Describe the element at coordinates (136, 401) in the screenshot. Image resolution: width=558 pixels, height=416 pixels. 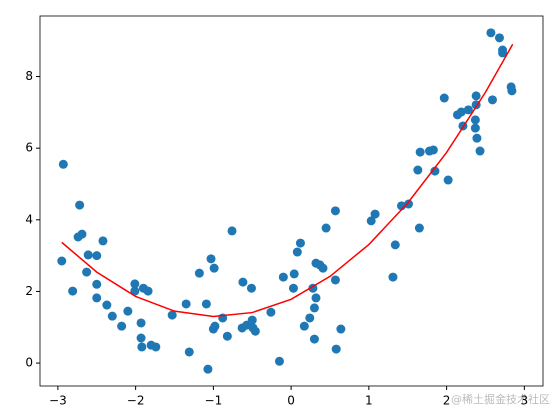
I see `x-tick-label: −2` at that location.